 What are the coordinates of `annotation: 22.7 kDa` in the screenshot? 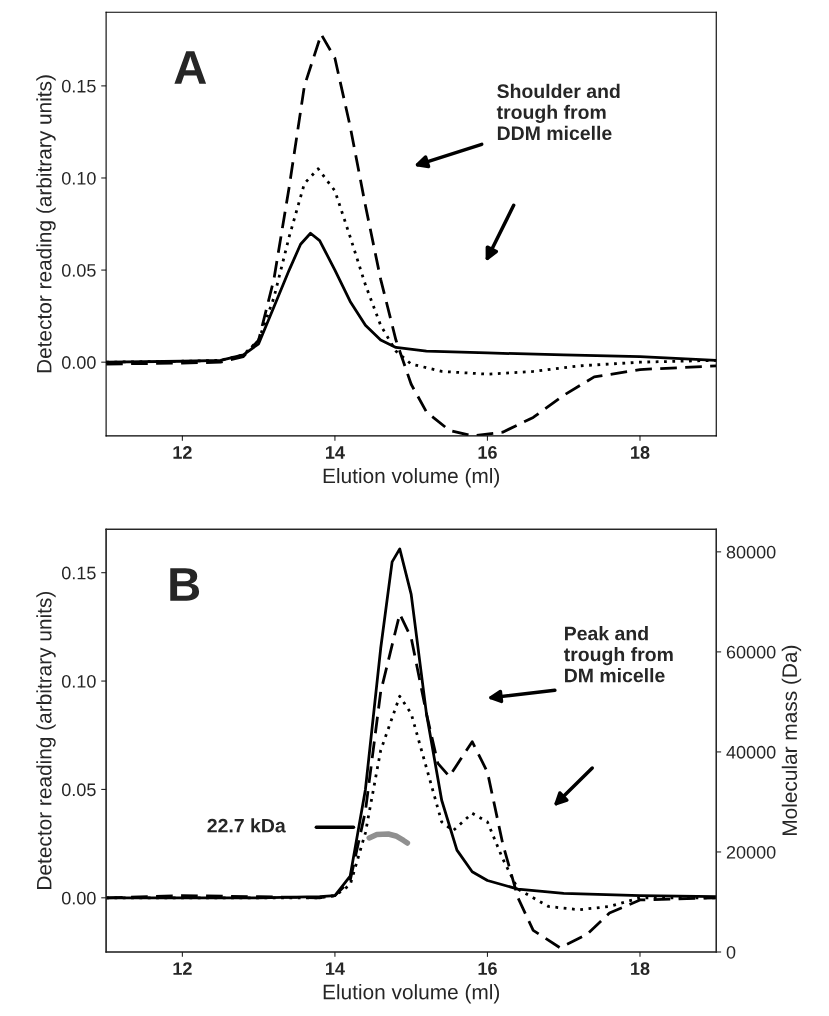 It's located at (246, 825).